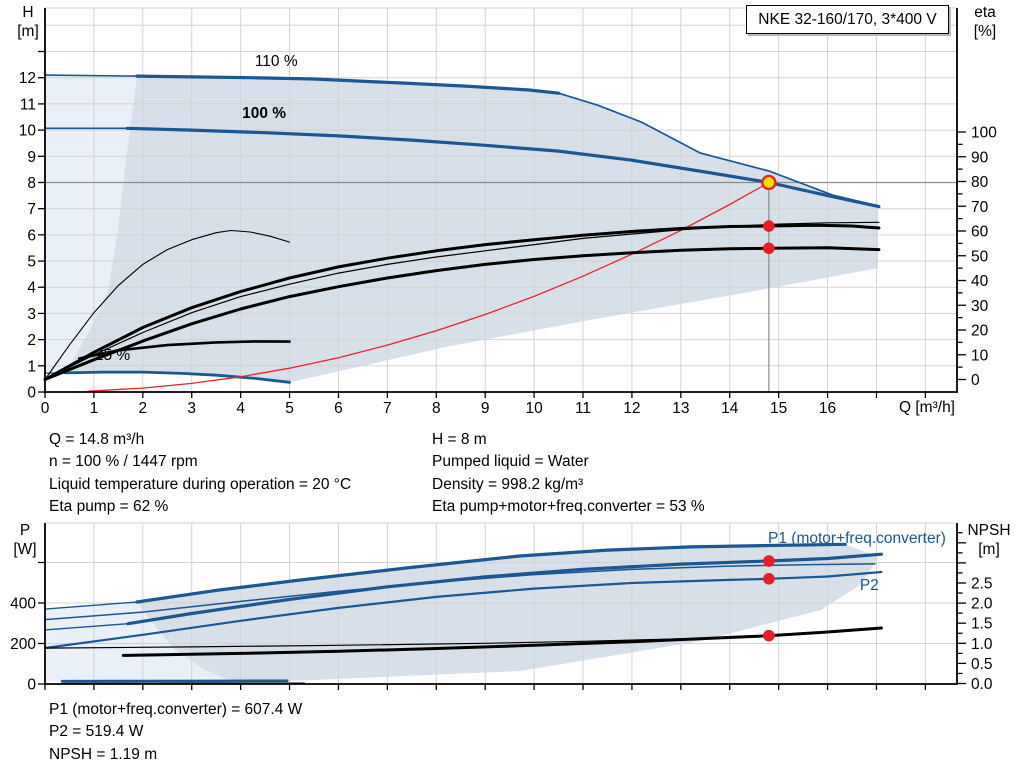 This screenshot has height=781, width=1024. I want to click on npsh-point-marker, so click(769, 635).